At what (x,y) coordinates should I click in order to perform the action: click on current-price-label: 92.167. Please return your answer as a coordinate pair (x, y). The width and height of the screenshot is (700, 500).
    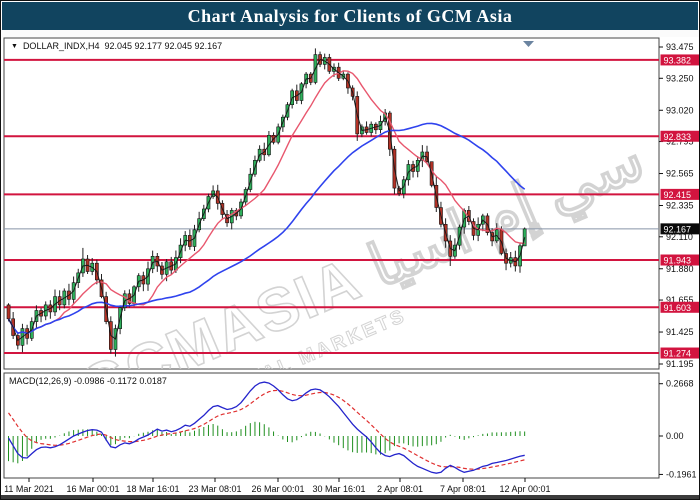
    Looking at the image, I should click on (678, 229).